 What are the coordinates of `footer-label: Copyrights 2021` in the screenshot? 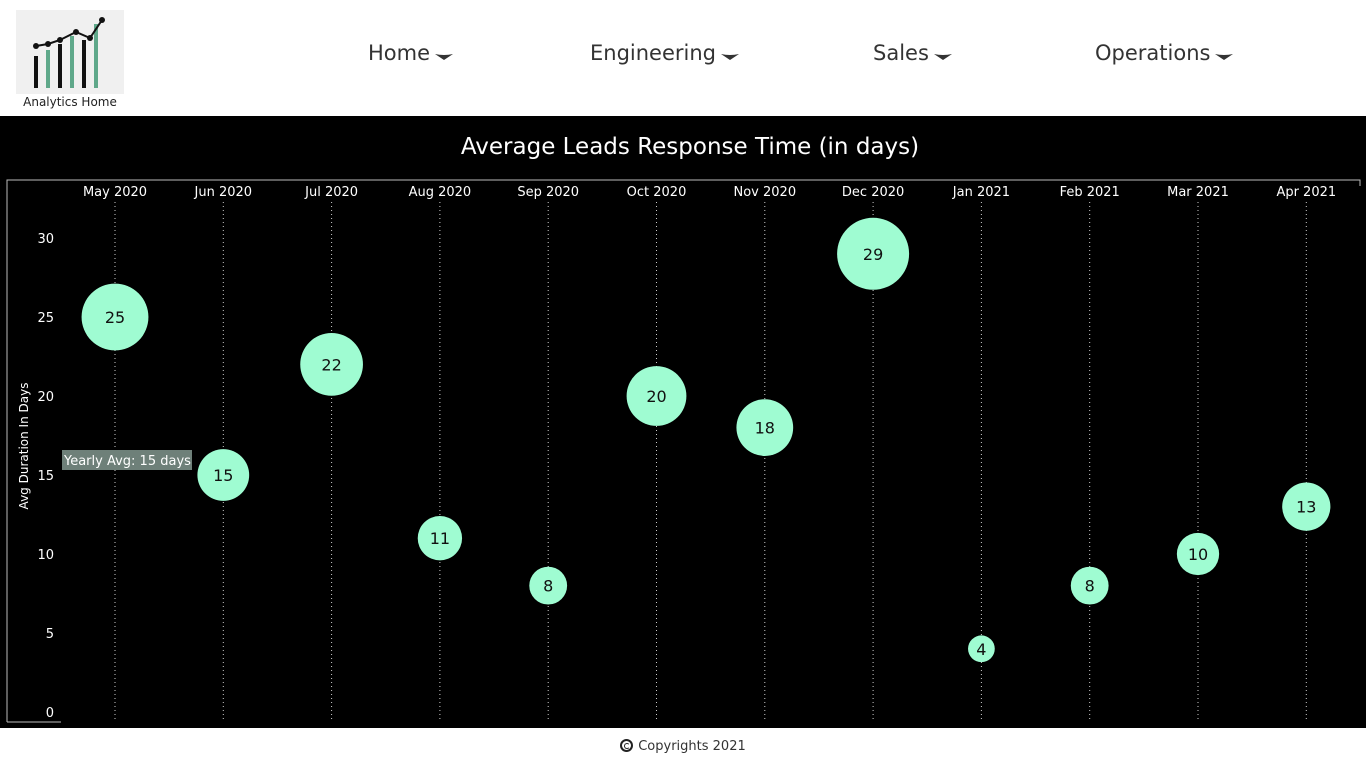 It's located at (692, 746).